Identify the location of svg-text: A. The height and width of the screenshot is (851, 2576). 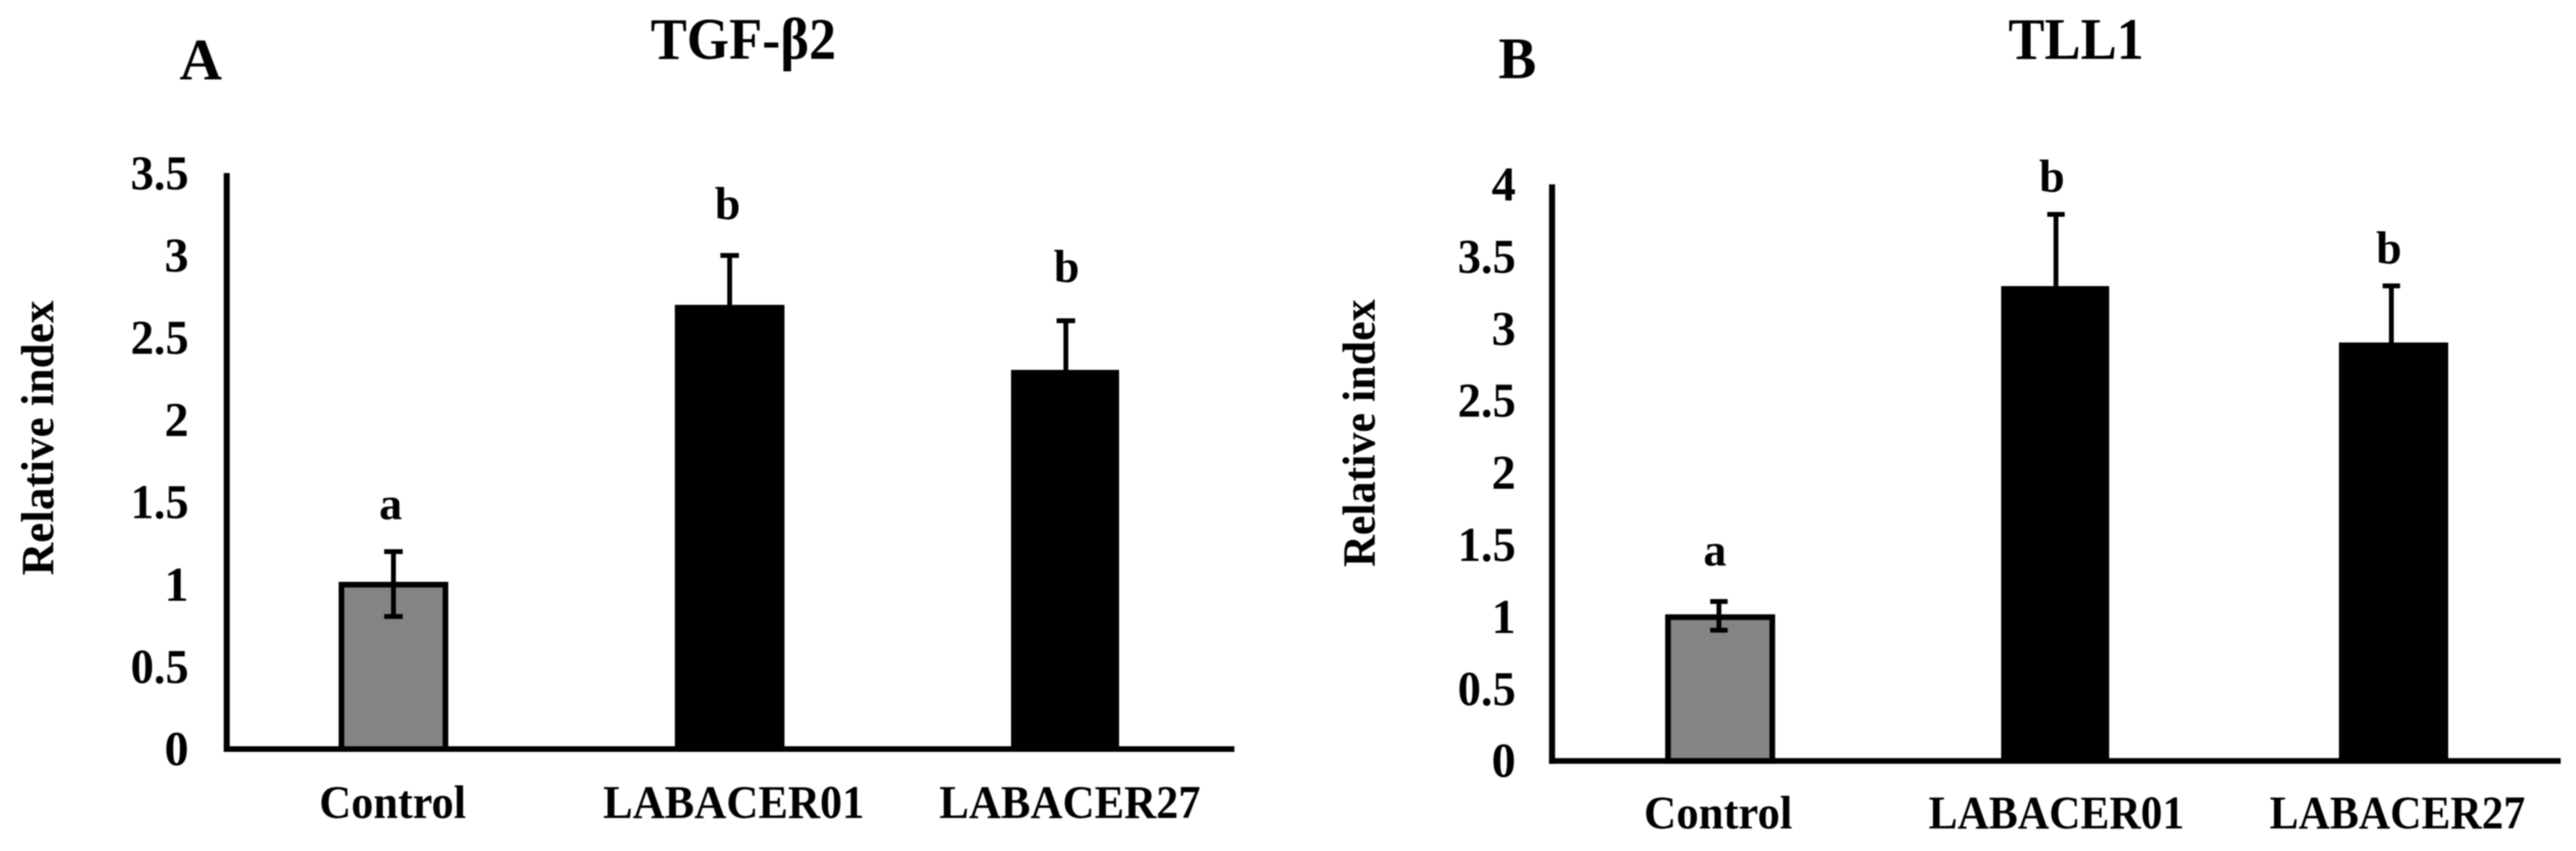
(201, 60).